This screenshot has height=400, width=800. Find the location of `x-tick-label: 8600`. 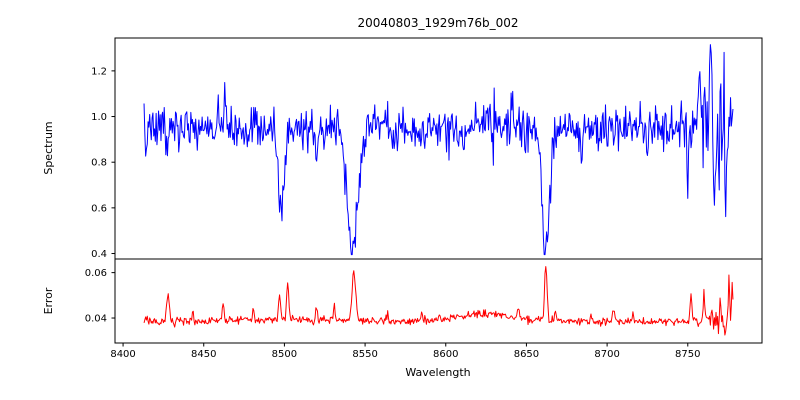

x-tick-label: 8600 is located at coordinates (445, 354).